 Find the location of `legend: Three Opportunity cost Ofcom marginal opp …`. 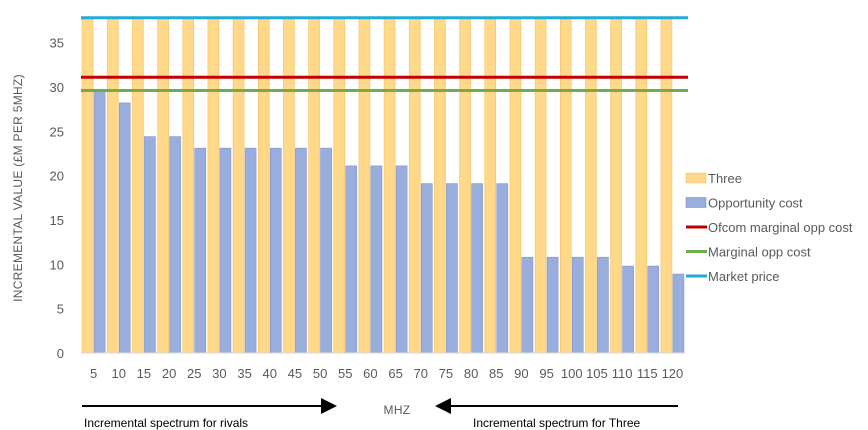

legend: Three Opportunity cost Ofcom marginal opp … is located at coordinates (769, 227).